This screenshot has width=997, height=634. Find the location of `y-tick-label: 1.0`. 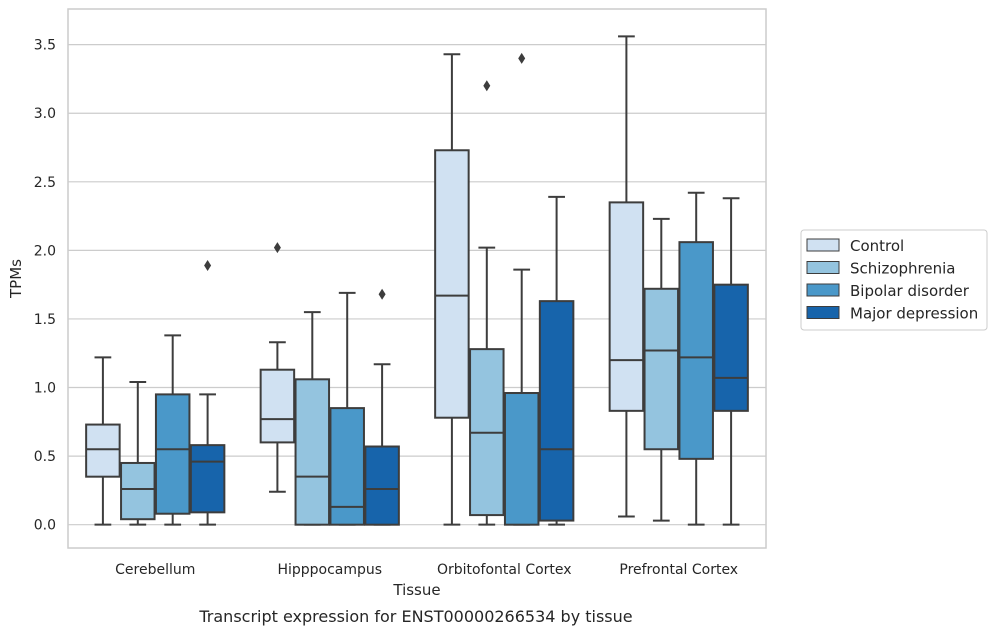

y-tick-label: 1.0 is located at coordinates (45, 389).